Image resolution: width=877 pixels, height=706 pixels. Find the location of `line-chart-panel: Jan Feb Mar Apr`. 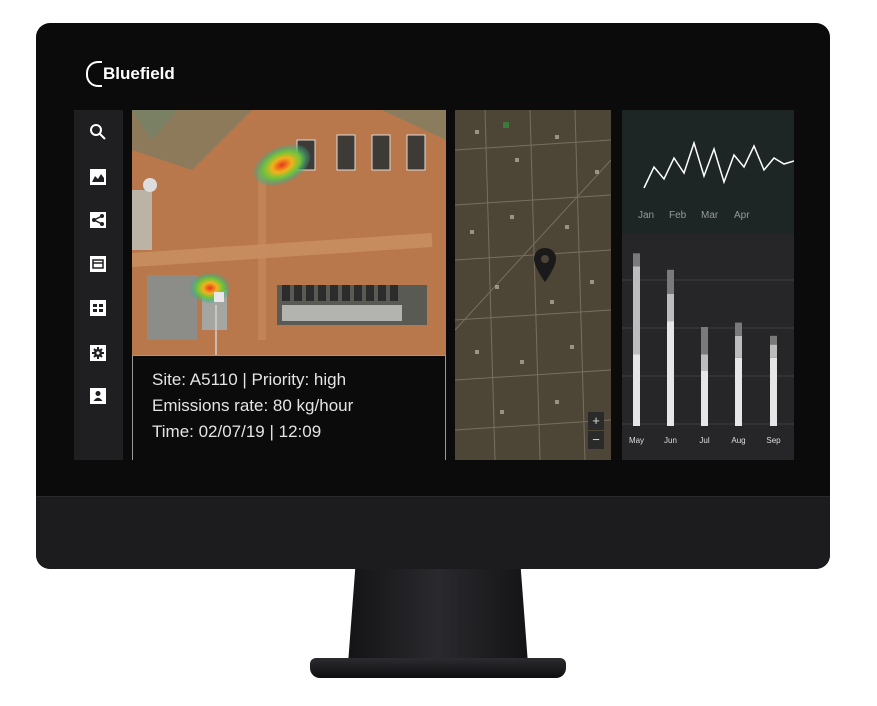

line-chart-panel: Jan Feb Mar Apr is located at coordinates (708, 172).